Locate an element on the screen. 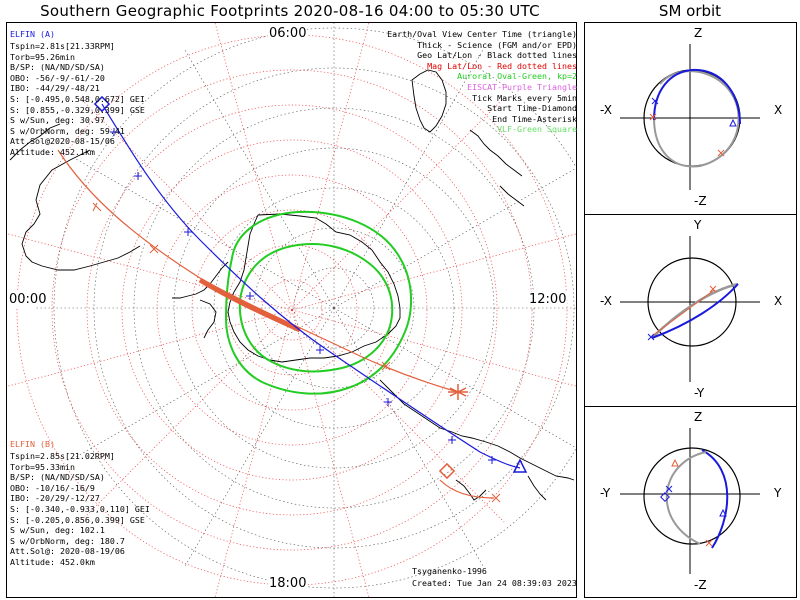  elfin-b-info-line: Att.Sol@: 2020-08-19/06 is located at coordinates (67, 551).